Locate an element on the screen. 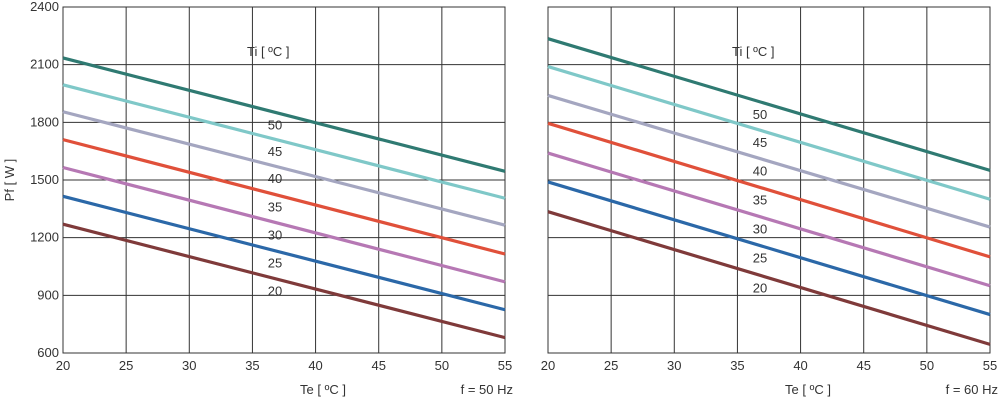 The height and width of the screenshot is (401, 1000). y-tick-label: 2400 is located at coordinates (44, 7).